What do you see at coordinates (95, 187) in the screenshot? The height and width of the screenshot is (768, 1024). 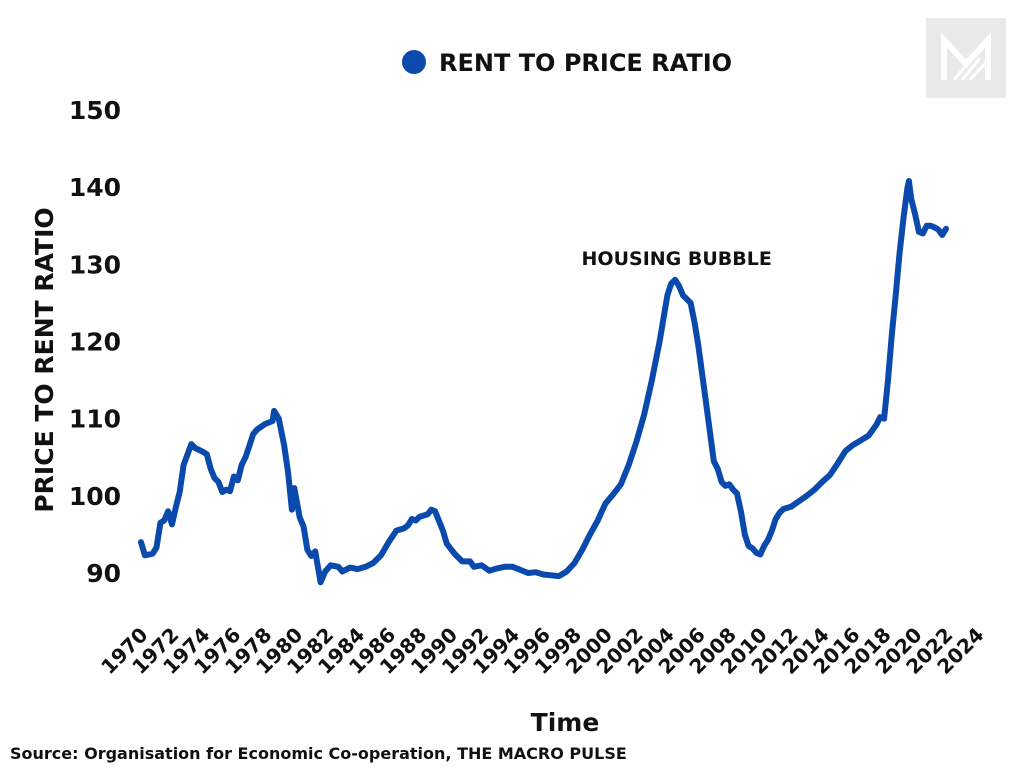 I see `y-tick-label: 140` at bounding box center [95, 187].